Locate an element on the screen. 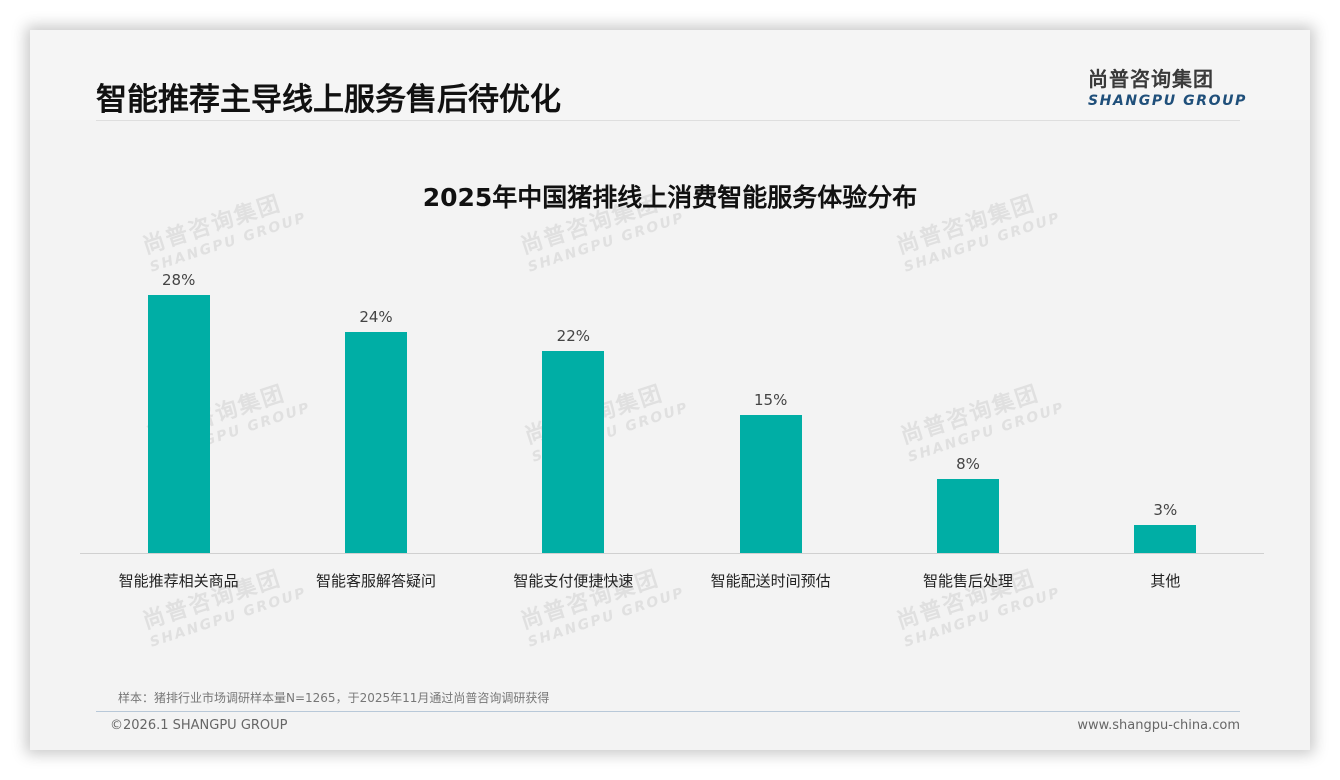 The height and width of the screenshot is (780, 1340). logo-en-text: SHANGPU GROUP is located at coordinates (1167, 101).